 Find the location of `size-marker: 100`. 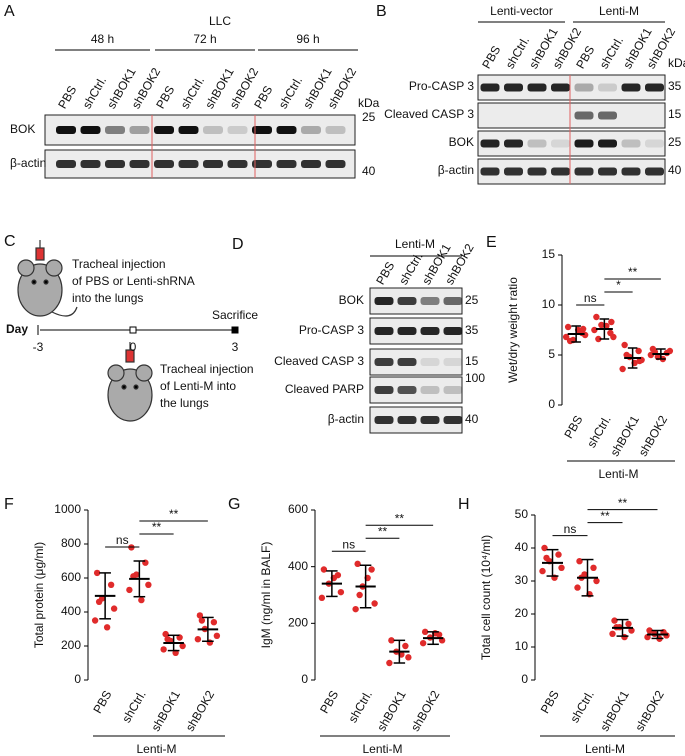

size-marker: 100 is located at coordinates (475, 378).